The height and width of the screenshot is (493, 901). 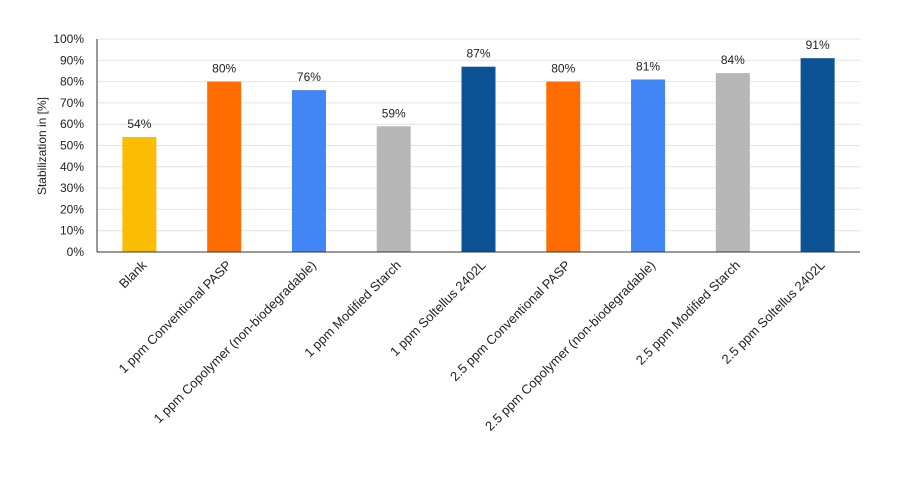 I want to click on y-tick-label: 10%, so click(x=72, y=231).